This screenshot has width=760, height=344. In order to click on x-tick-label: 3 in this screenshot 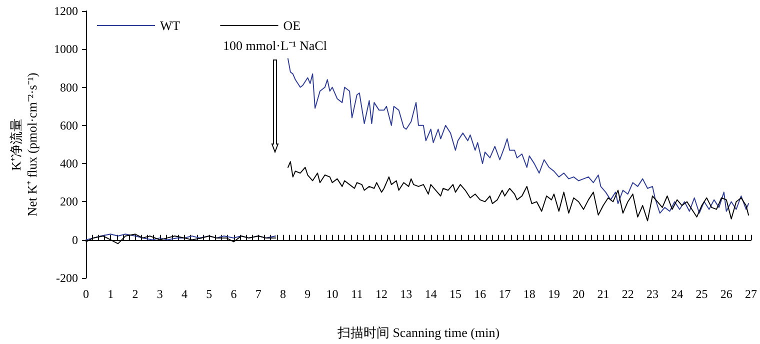, I will do `click(159, 294)`.